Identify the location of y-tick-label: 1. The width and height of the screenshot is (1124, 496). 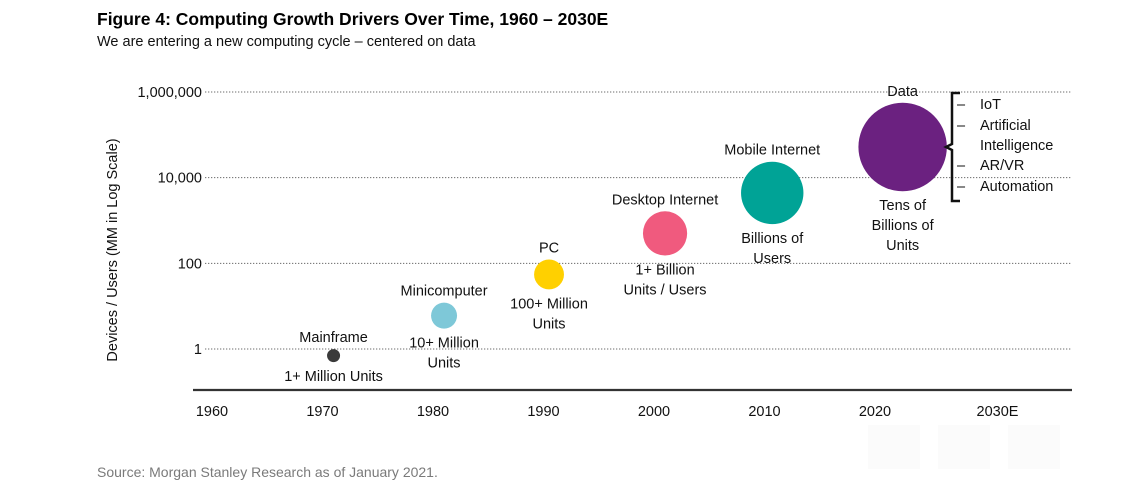
(198, 350).